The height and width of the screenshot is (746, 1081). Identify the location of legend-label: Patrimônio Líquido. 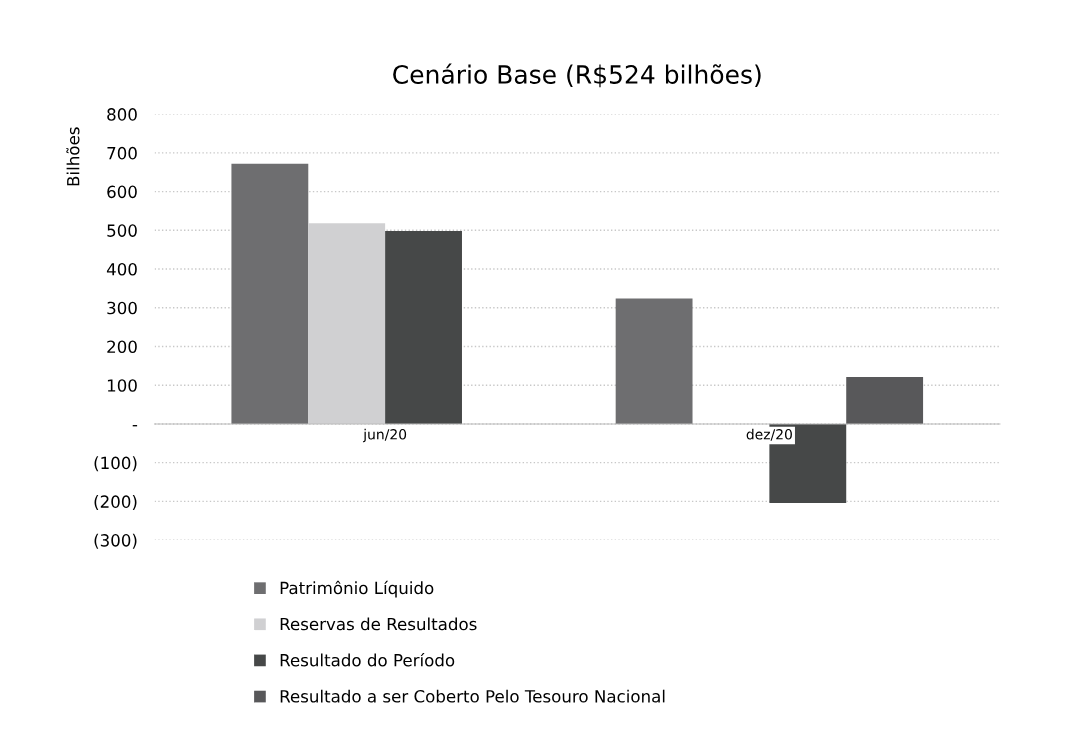
(357, 589).